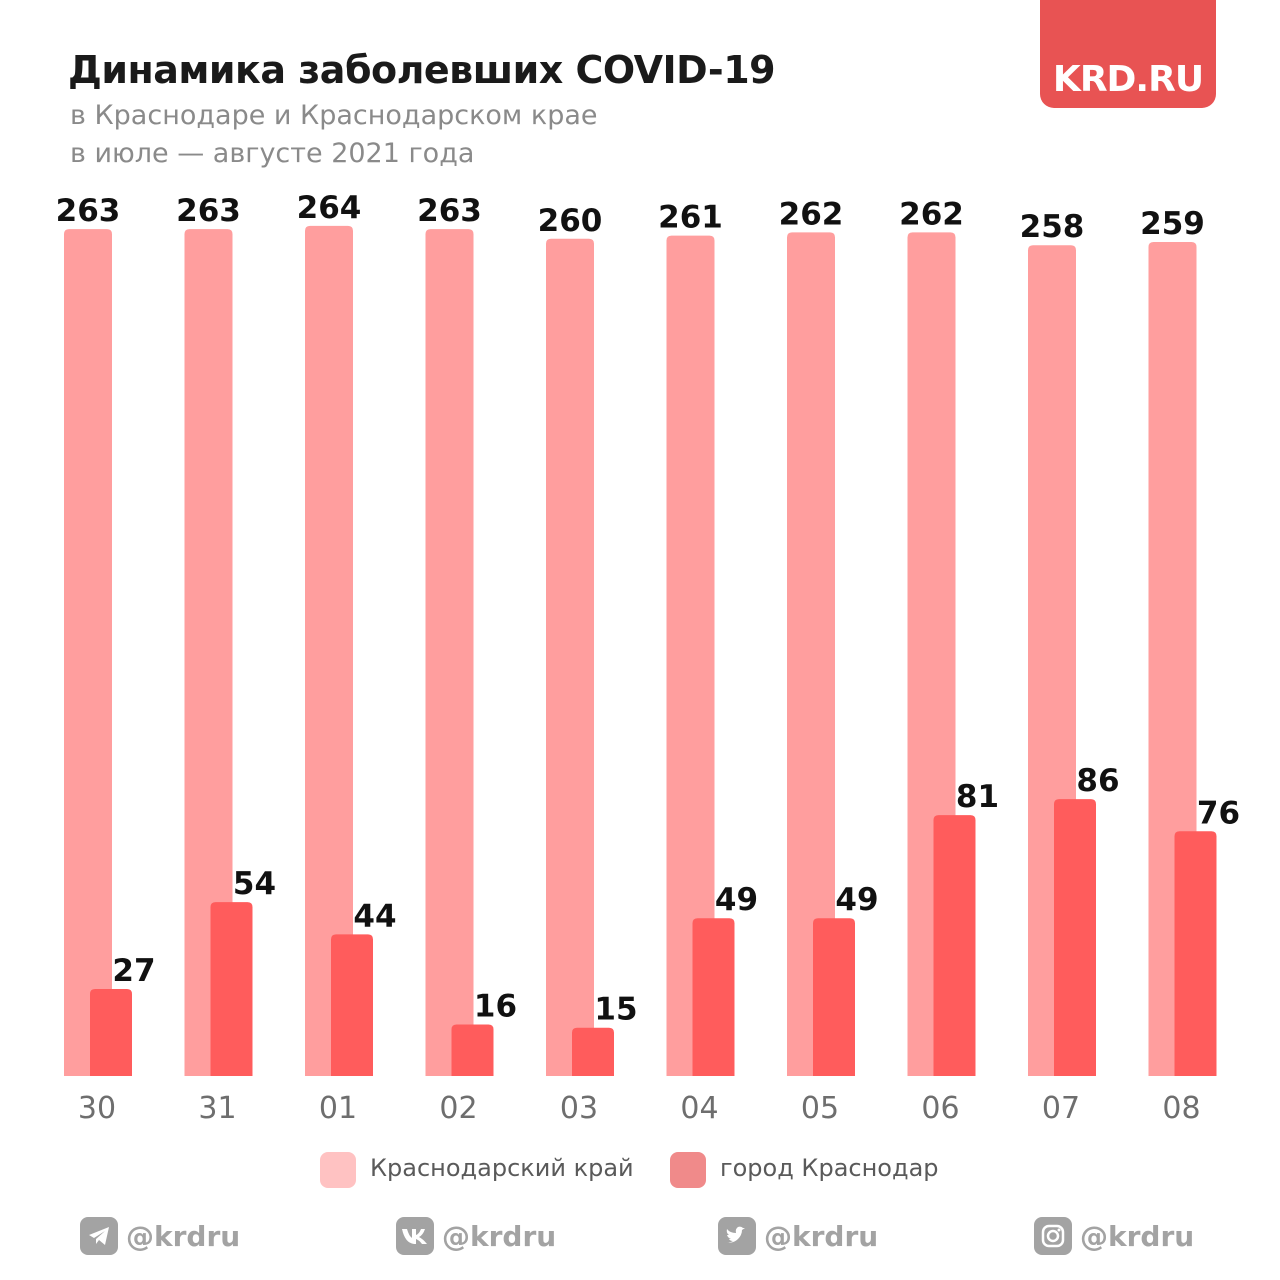  What do you see at coordinates (1181, 1108) in the screenshot?
I see `tick-label-08: 08` at bounding box center [1181, 1108].